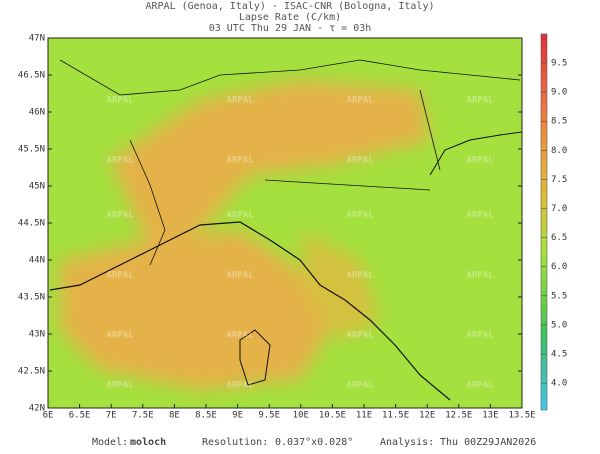 This screenshot has height=454, width=600. I want to click on lon-label: 8.5E, so click(206, 416).